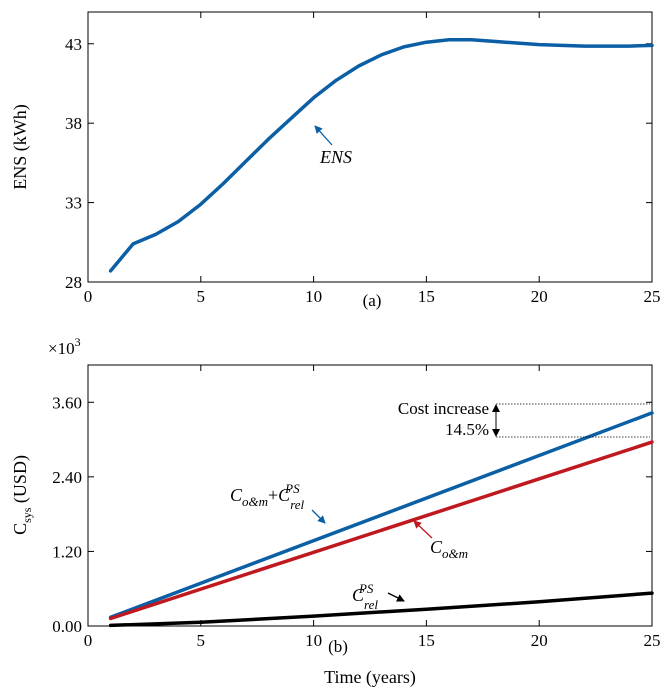  Describe the element at coordinates (443, 408) in the screenshot. I see `cost-increase-label: Cost increase` at that location.